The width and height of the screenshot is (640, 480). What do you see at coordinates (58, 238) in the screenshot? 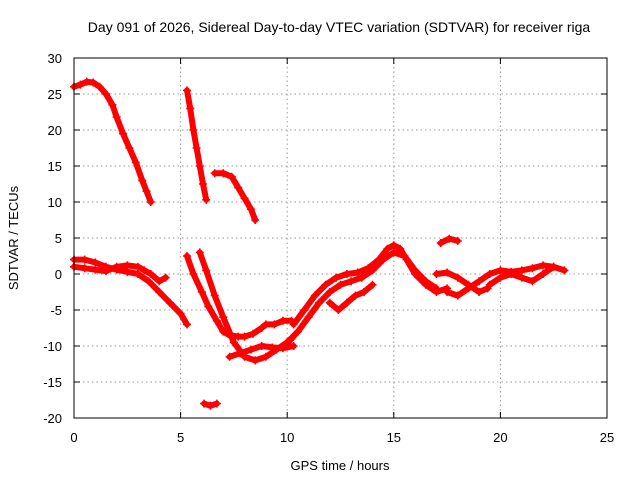
I see `y-tick-label: 5` at bounding box center [58, 238].